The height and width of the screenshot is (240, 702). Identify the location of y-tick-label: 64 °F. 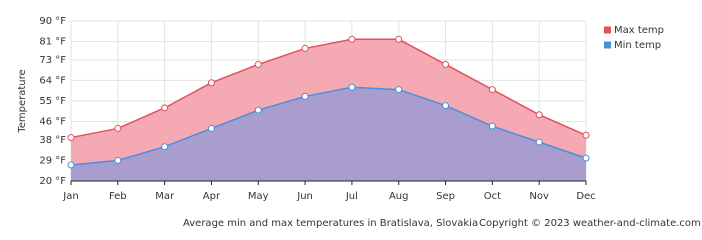
(52, 80).